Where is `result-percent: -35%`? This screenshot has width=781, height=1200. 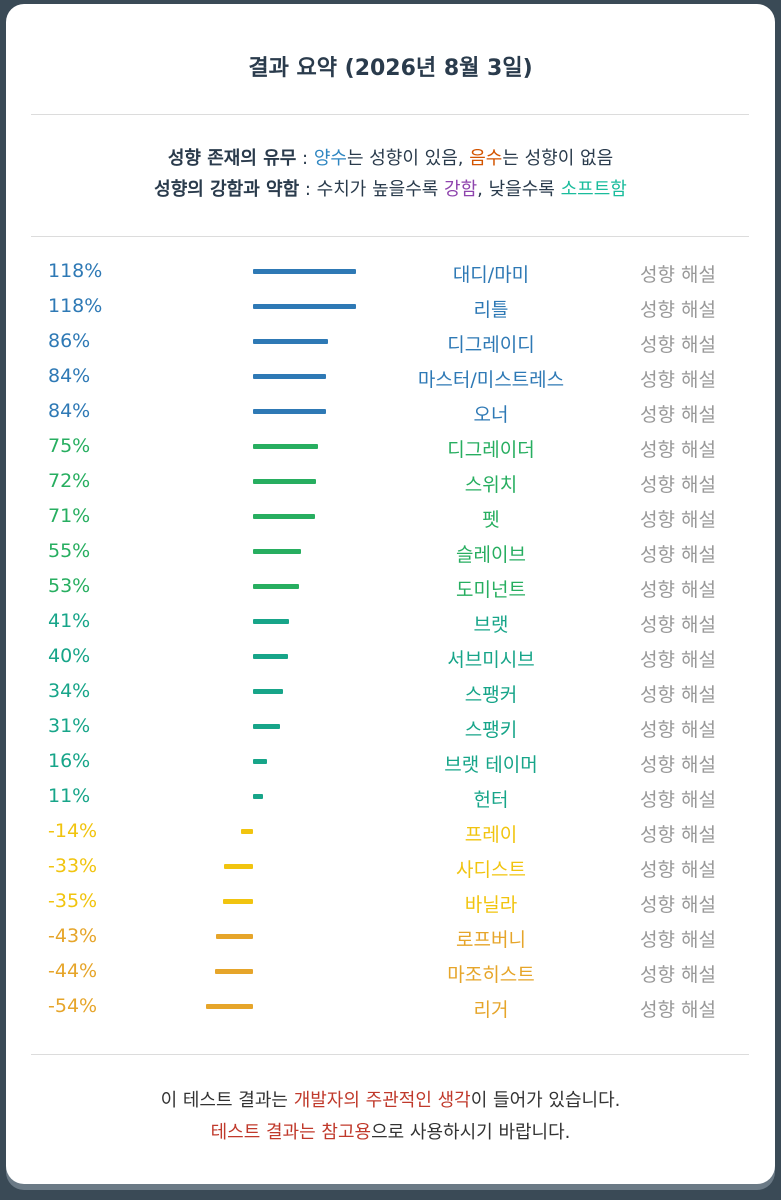
result-percent: -35% is located at coordinates (73, 901).